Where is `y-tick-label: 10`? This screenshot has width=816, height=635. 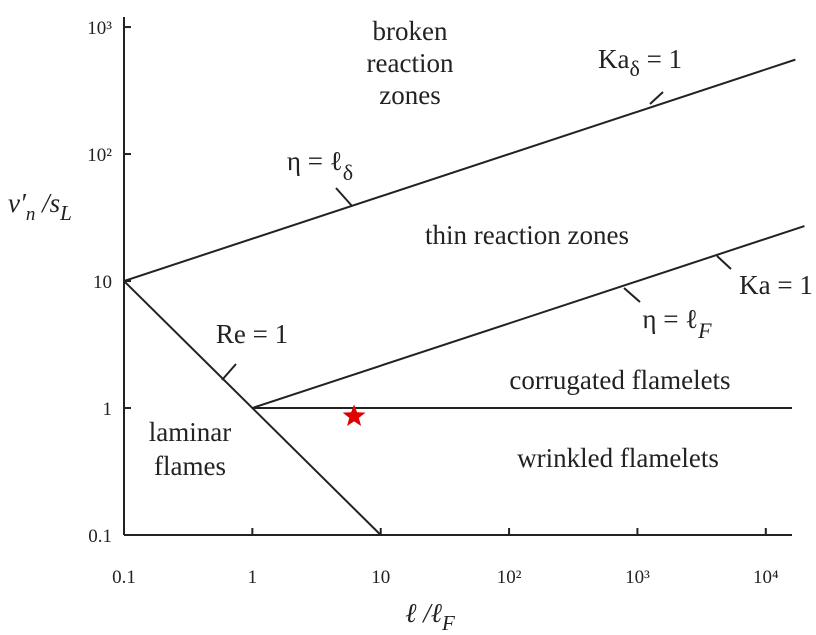 y-tick-label: 10 is located at coordinates (102, 282).